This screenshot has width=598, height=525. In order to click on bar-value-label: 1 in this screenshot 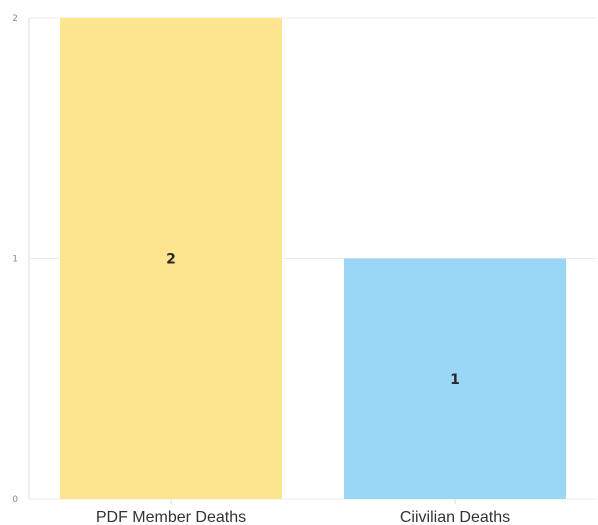, I will do `click(455, 380)`.